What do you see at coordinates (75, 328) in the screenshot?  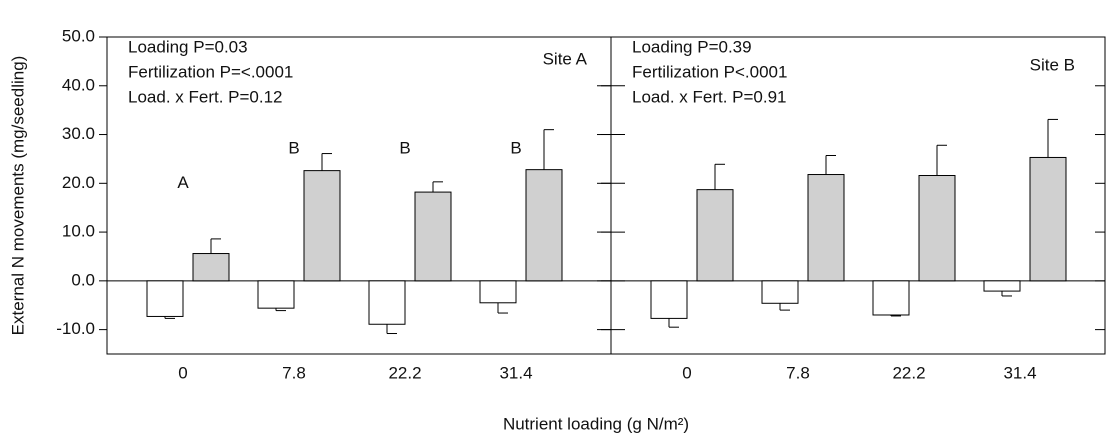 I see `y-tick-label: -10.0` at bounding box center [75, 328].